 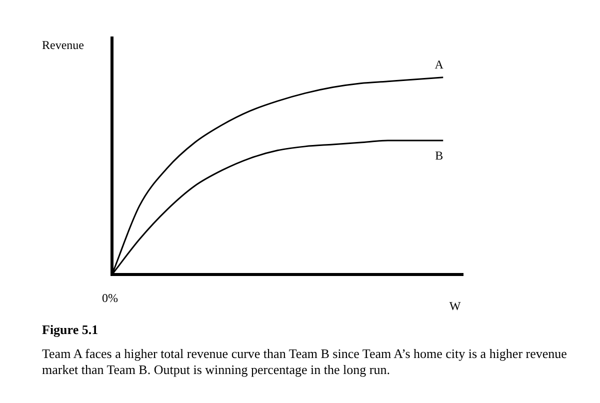 I want to click on series-label: A, so click(x=439, y=65).